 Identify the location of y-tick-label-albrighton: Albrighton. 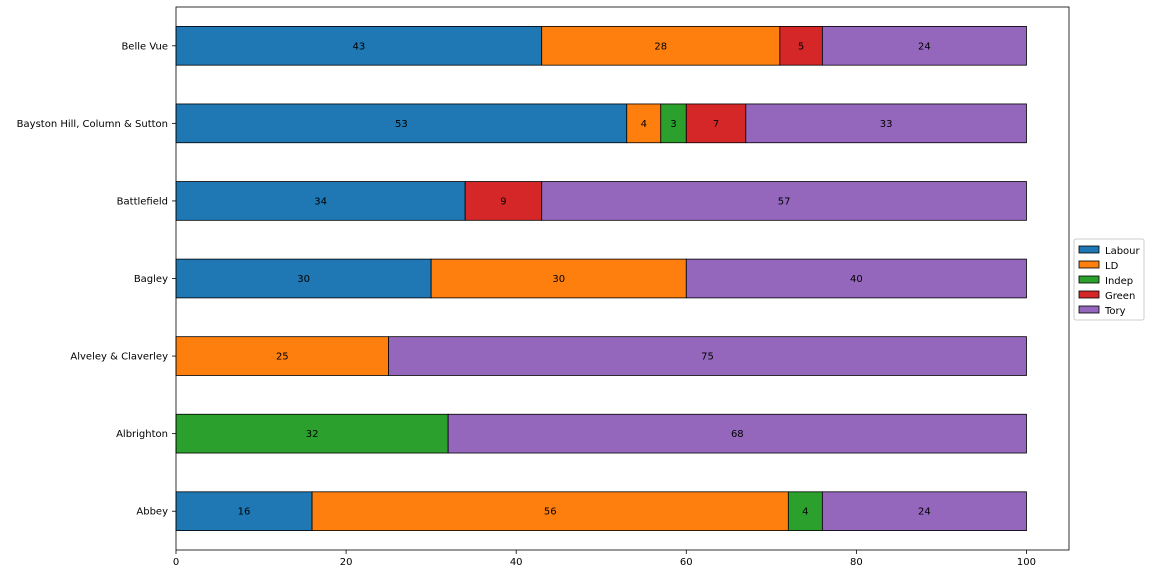
(142, 434).